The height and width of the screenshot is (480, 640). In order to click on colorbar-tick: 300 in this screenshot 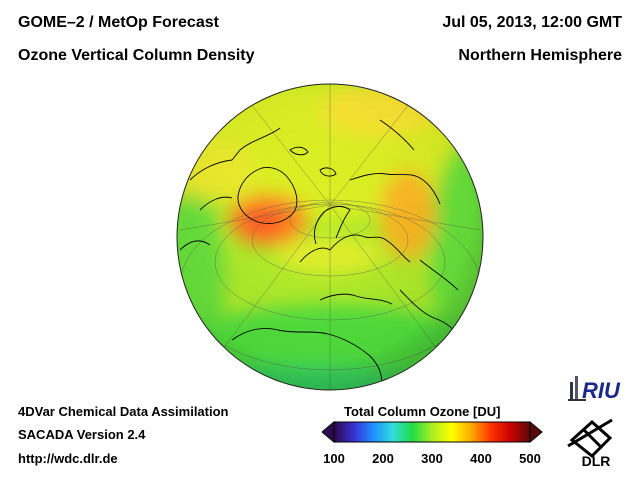, I will do `click(432, 458)`.